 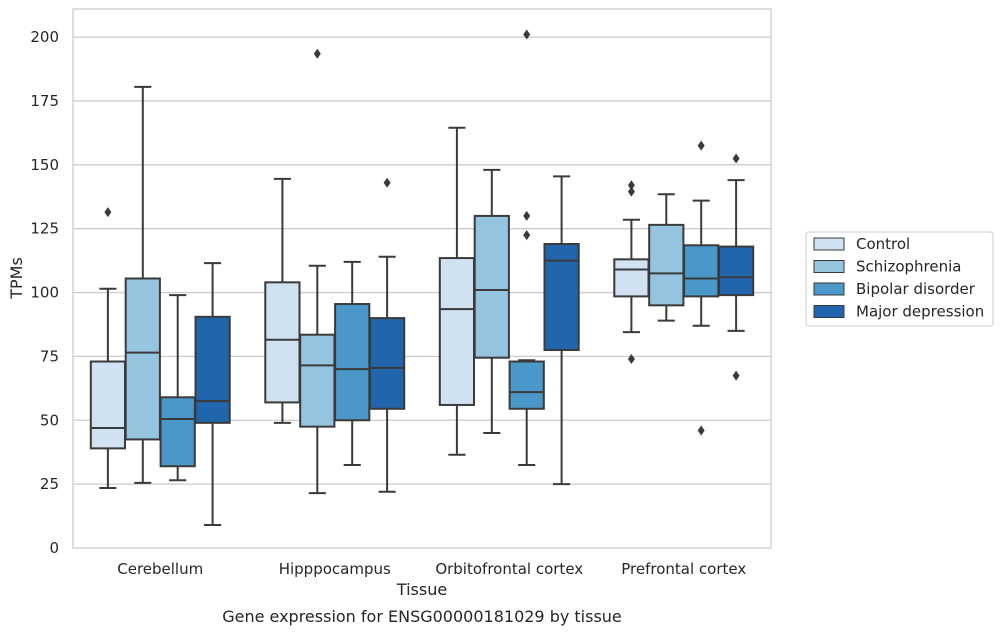 What do you see at coordinates (44, 37) in the screenshot?
I see `y-tick-label: 200` at bounding box center [44, 37].